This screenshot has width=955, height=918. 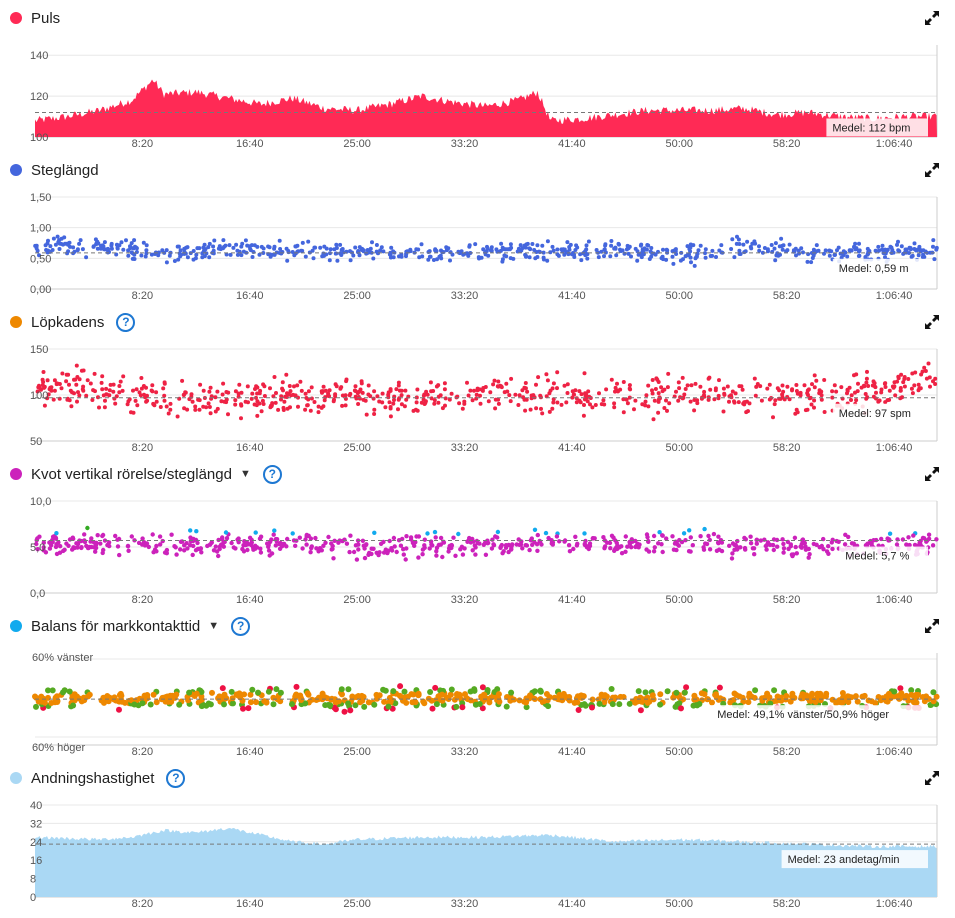 I want to click on panel-title: Andningshastighet, so click(x=93, y=778).